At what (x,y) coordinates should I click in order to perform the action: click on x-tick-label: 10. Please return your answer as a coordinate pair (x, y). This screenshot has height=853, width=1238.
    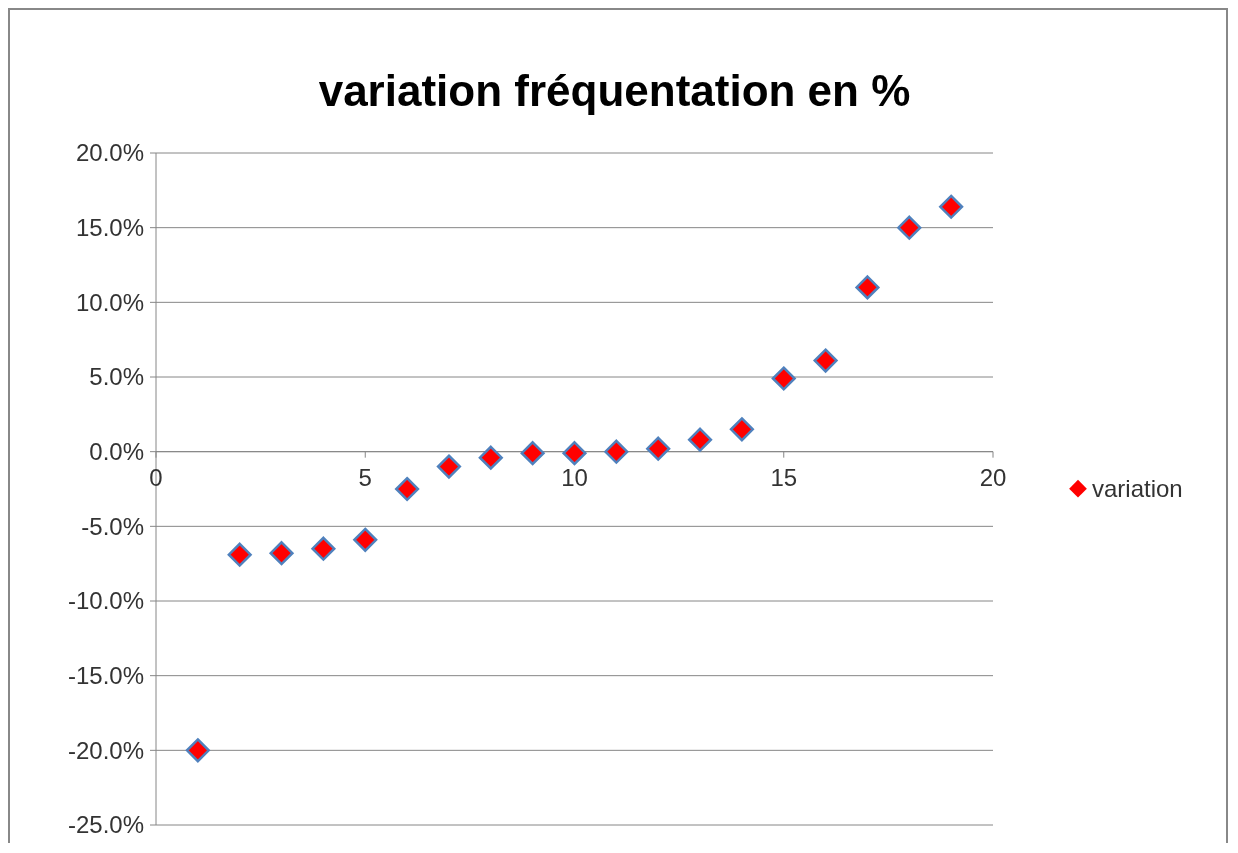
    Looking at the image, I should click on (574, 477).